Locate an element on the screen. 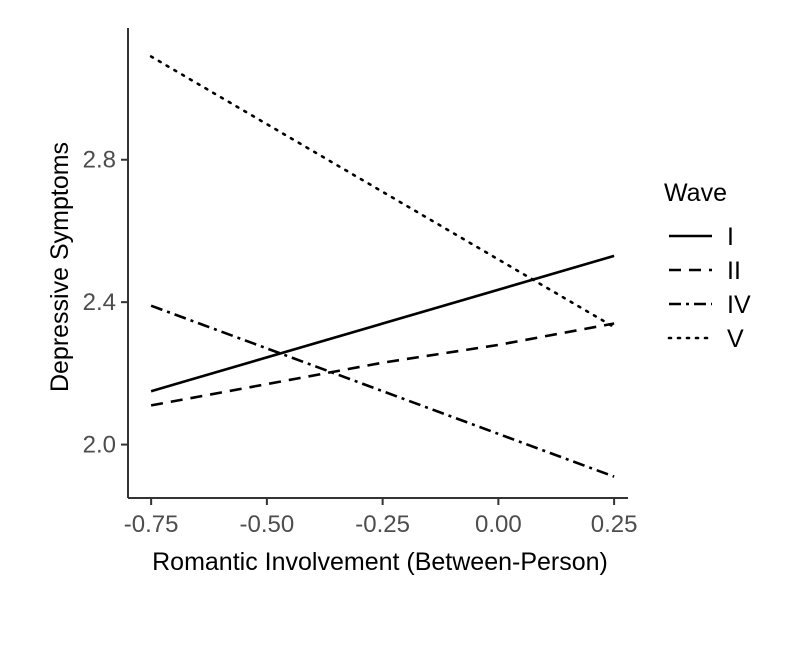 The height and width of the screenshot is (647, 786). legend-label-ii: II is located at coordinates (734, 271).